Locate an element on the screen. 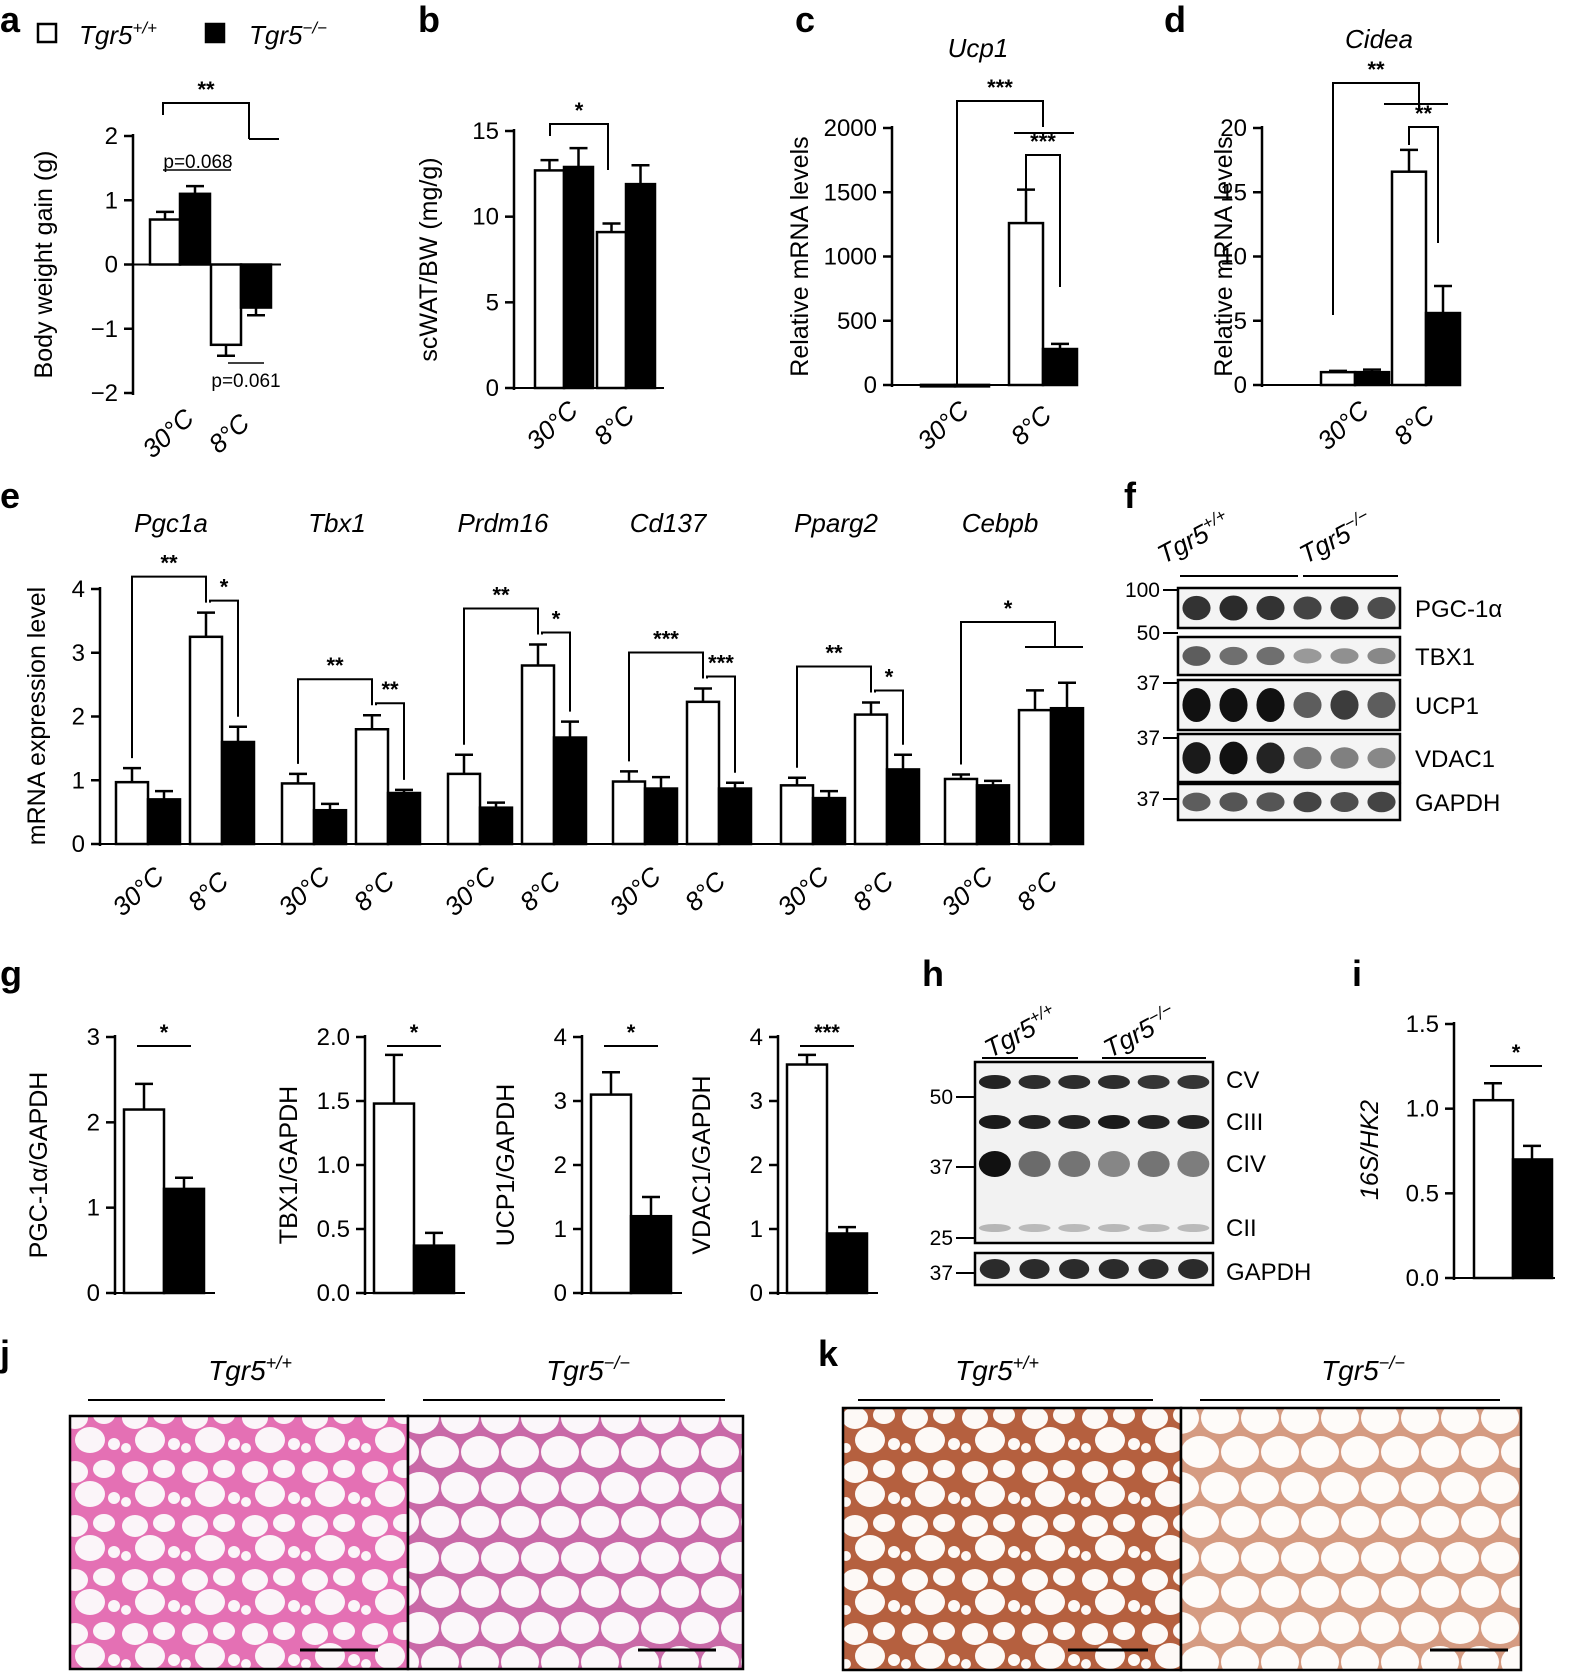 Image resolution: width=1572 pixels, height=1672 pixels. panel-e-y-tick-label: 1 is located at coordinates (78, 780).